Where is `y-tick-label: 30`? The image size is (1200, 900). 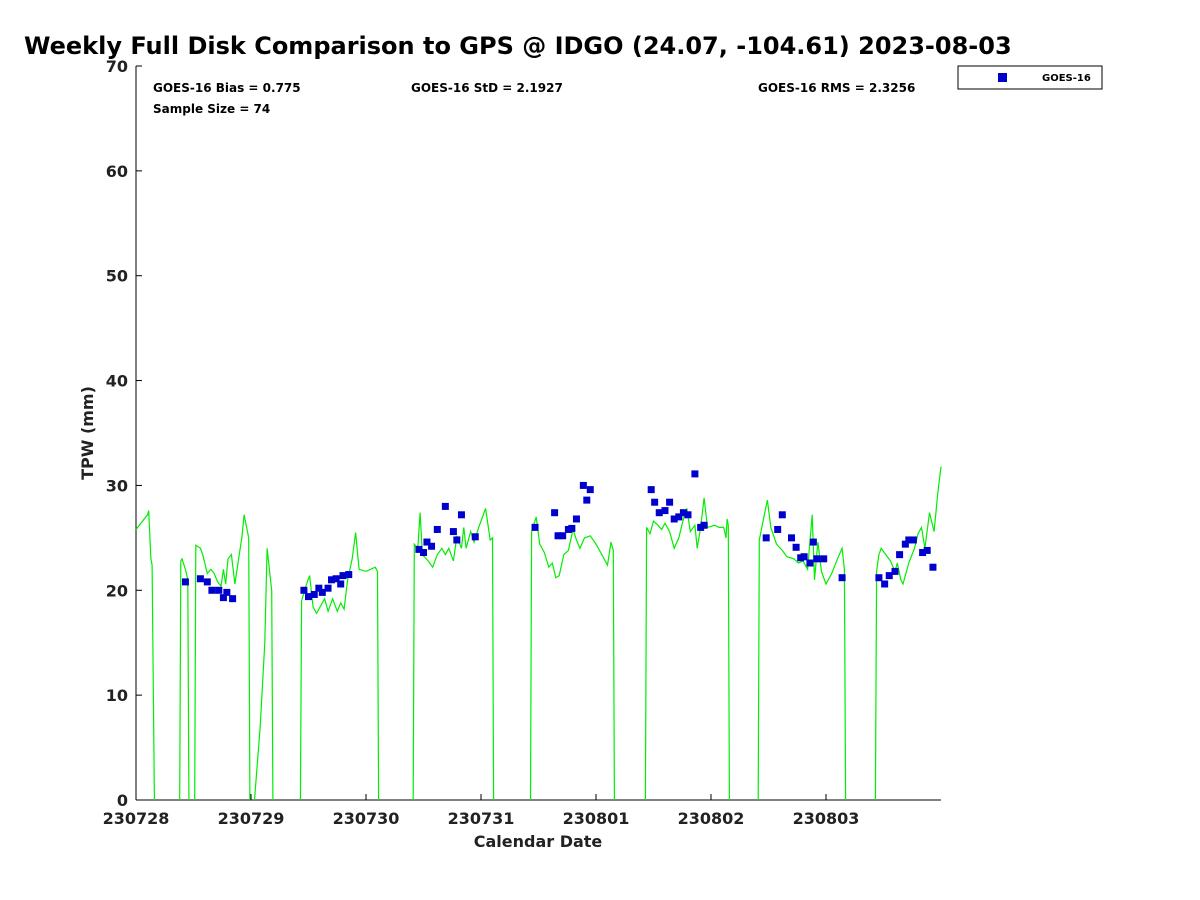 y-tick-label: 30 is located at coordinates (117, 485).